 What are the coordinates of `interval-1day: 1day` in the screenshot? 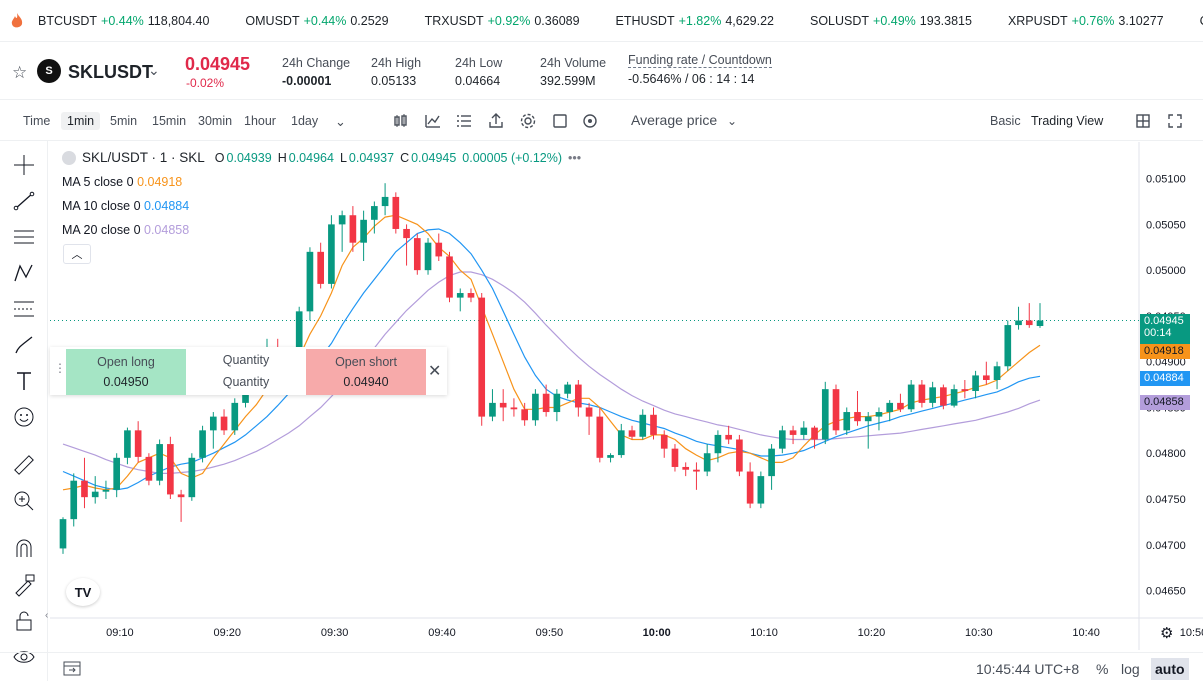 It's located at (305, 121).